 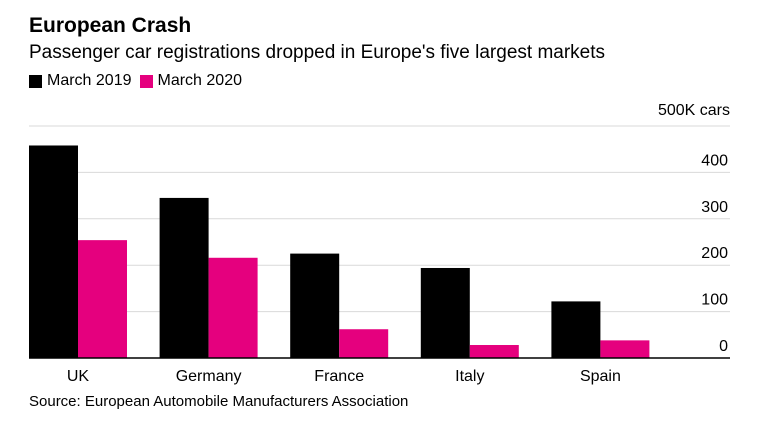 I want to click on chart-legend: March 2019 March 2020, so click(x=139, y=81).